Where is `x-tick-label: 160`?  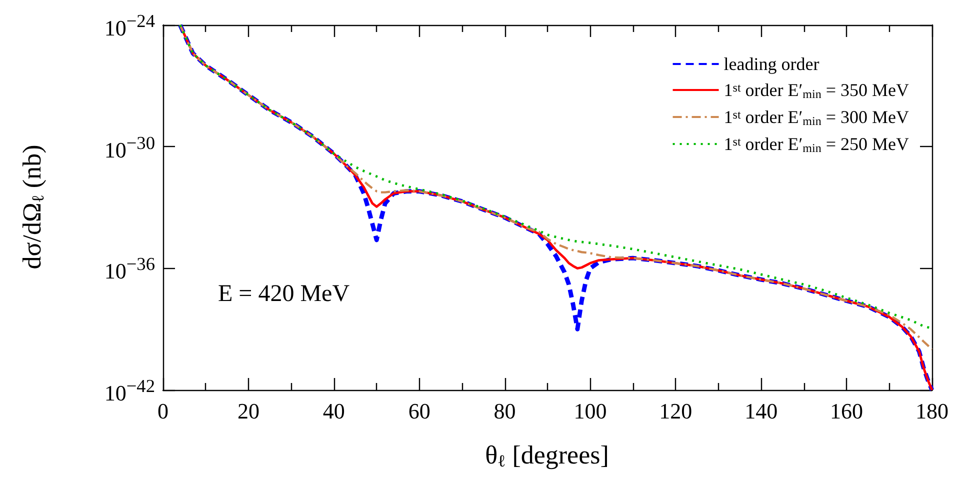
x-tick-label: 160 is located at coordinates (847, 411).